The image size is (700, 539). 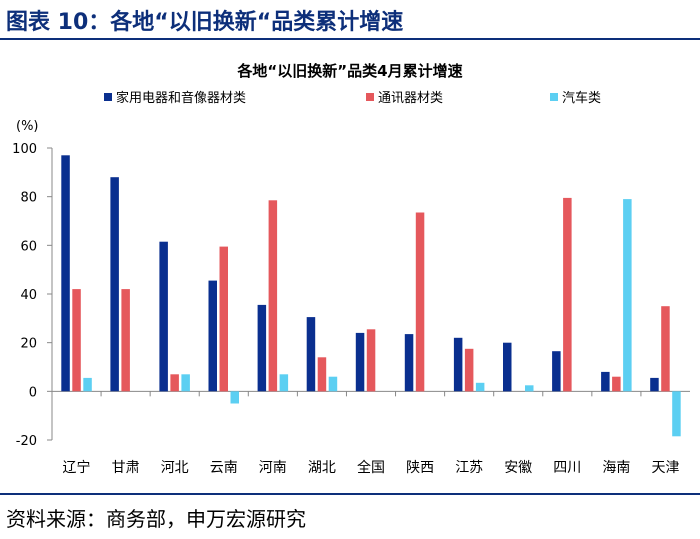 What do you see at coordinates (156, 519) in the screenshot?
I see `source-text: 资料来源：商务部，申万宏源研究` at bounding box center [156, 519].